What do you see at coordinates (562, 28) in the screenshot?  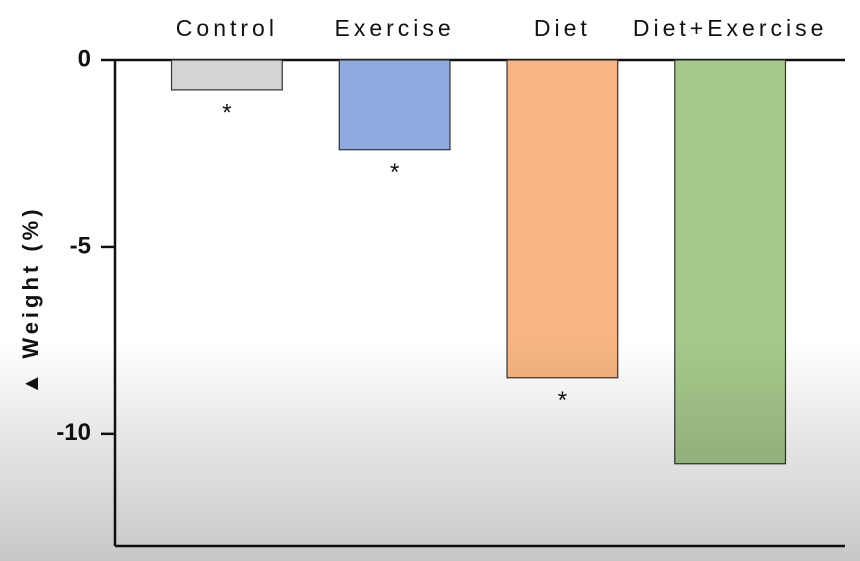 I see `category-label: Diet` at bounding box center [562, 28].